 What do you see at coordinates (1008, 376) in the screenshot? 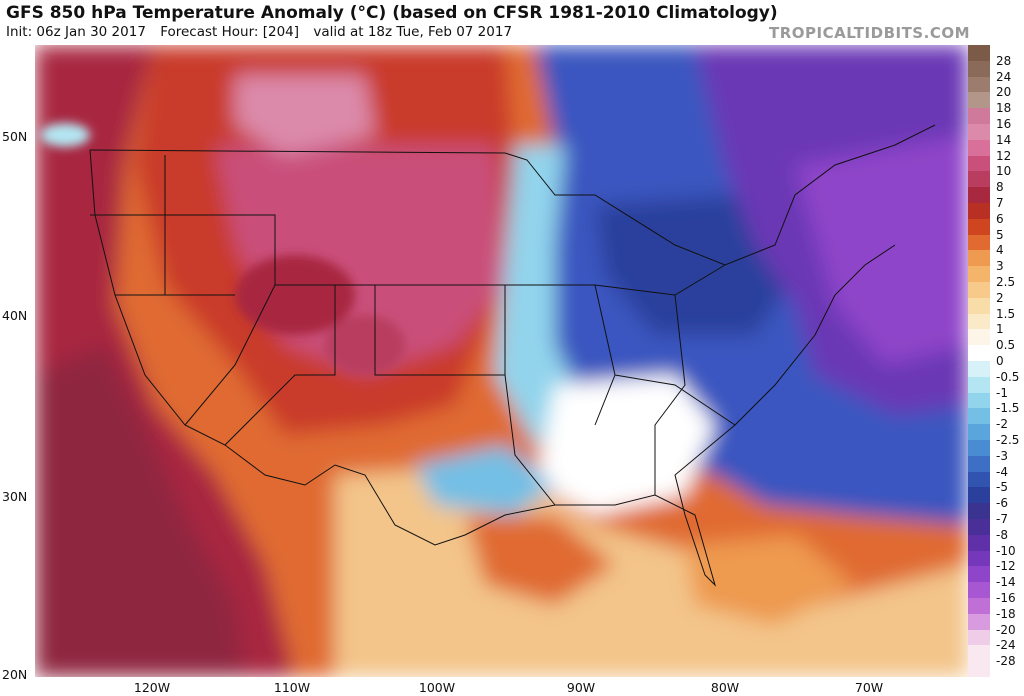
I see `colorbar-label: -0.5` at bounding box center [1008, 376].